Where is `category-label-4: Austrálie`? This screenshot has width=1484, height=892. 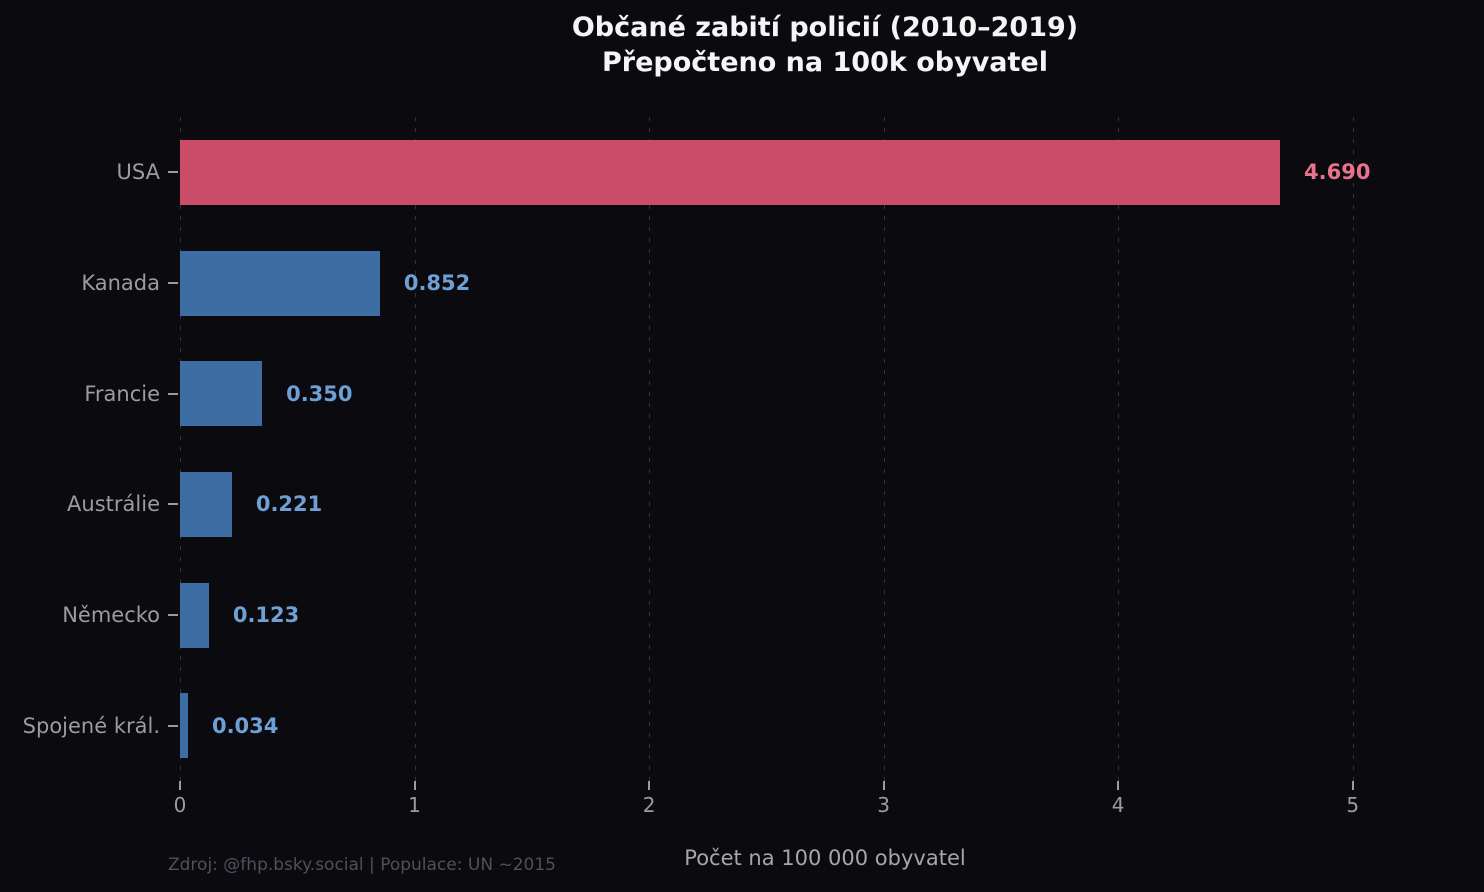
category-label-4: Austrálie is located at coordinates (113, 504).